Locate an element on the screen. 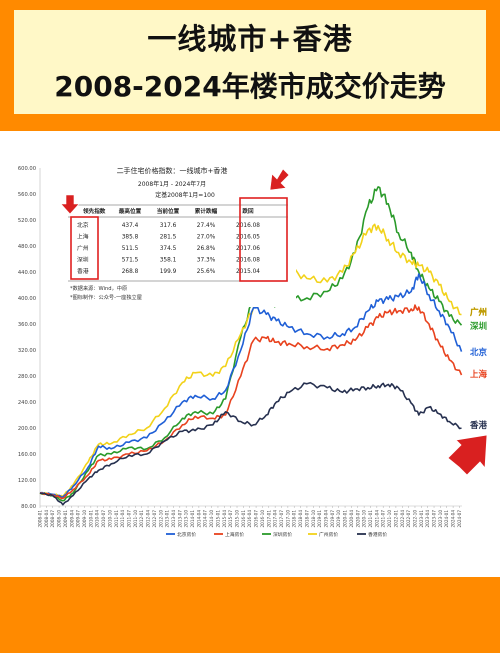 The image size is (500, 653). table-cell: 广州 is located at coordinates (83, 248).